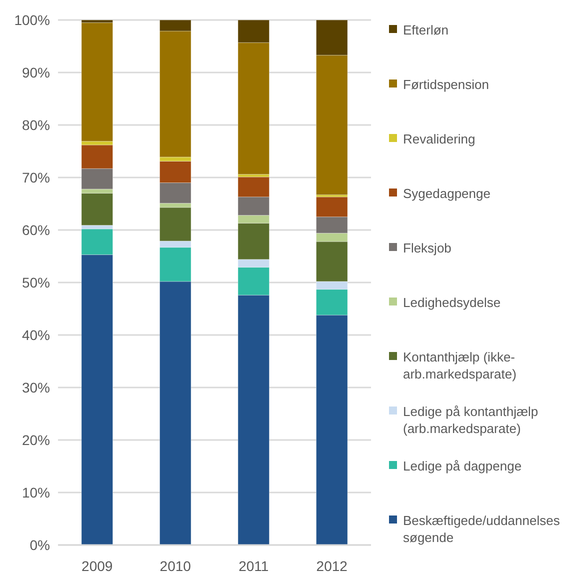 This screenshot has height=585, width=571. What do you see at coordinates (427, 248) in the screenshot?
I see `legend-label: Fleksjob` at bounding box center [427, 248].